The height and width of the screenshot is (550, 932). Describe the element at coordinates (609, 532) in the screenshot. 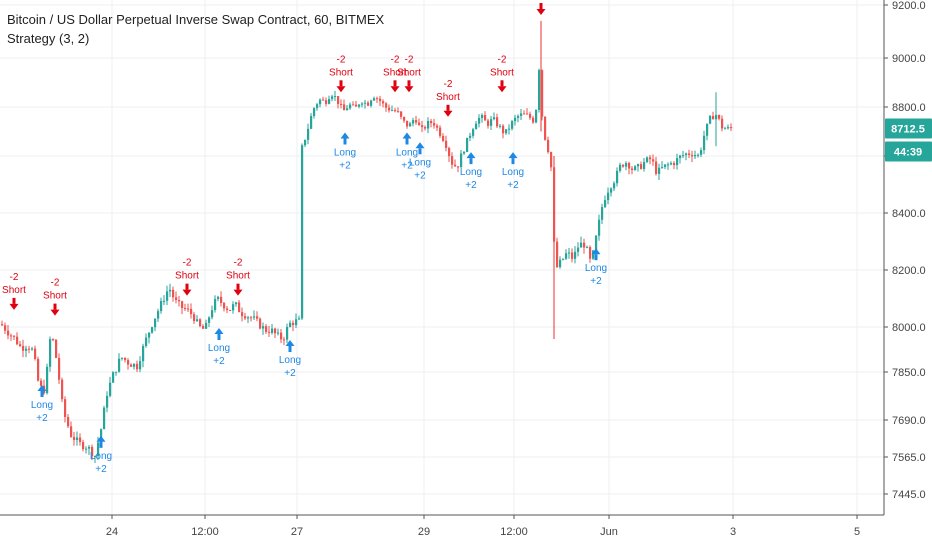

I see `x-tick-label: Jun` at that location.